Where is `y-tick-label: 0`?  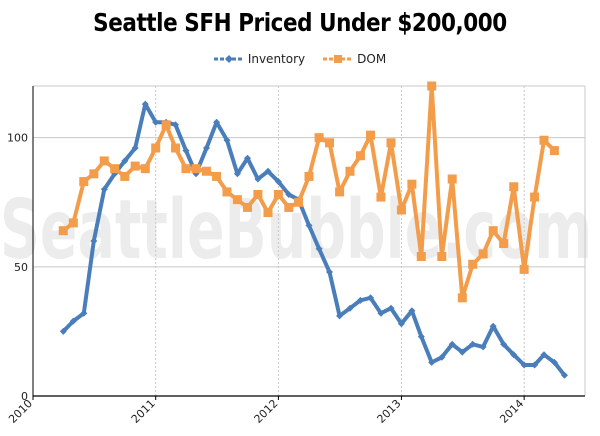
y-tick-label: 0 is located at coordinates (24, 396).